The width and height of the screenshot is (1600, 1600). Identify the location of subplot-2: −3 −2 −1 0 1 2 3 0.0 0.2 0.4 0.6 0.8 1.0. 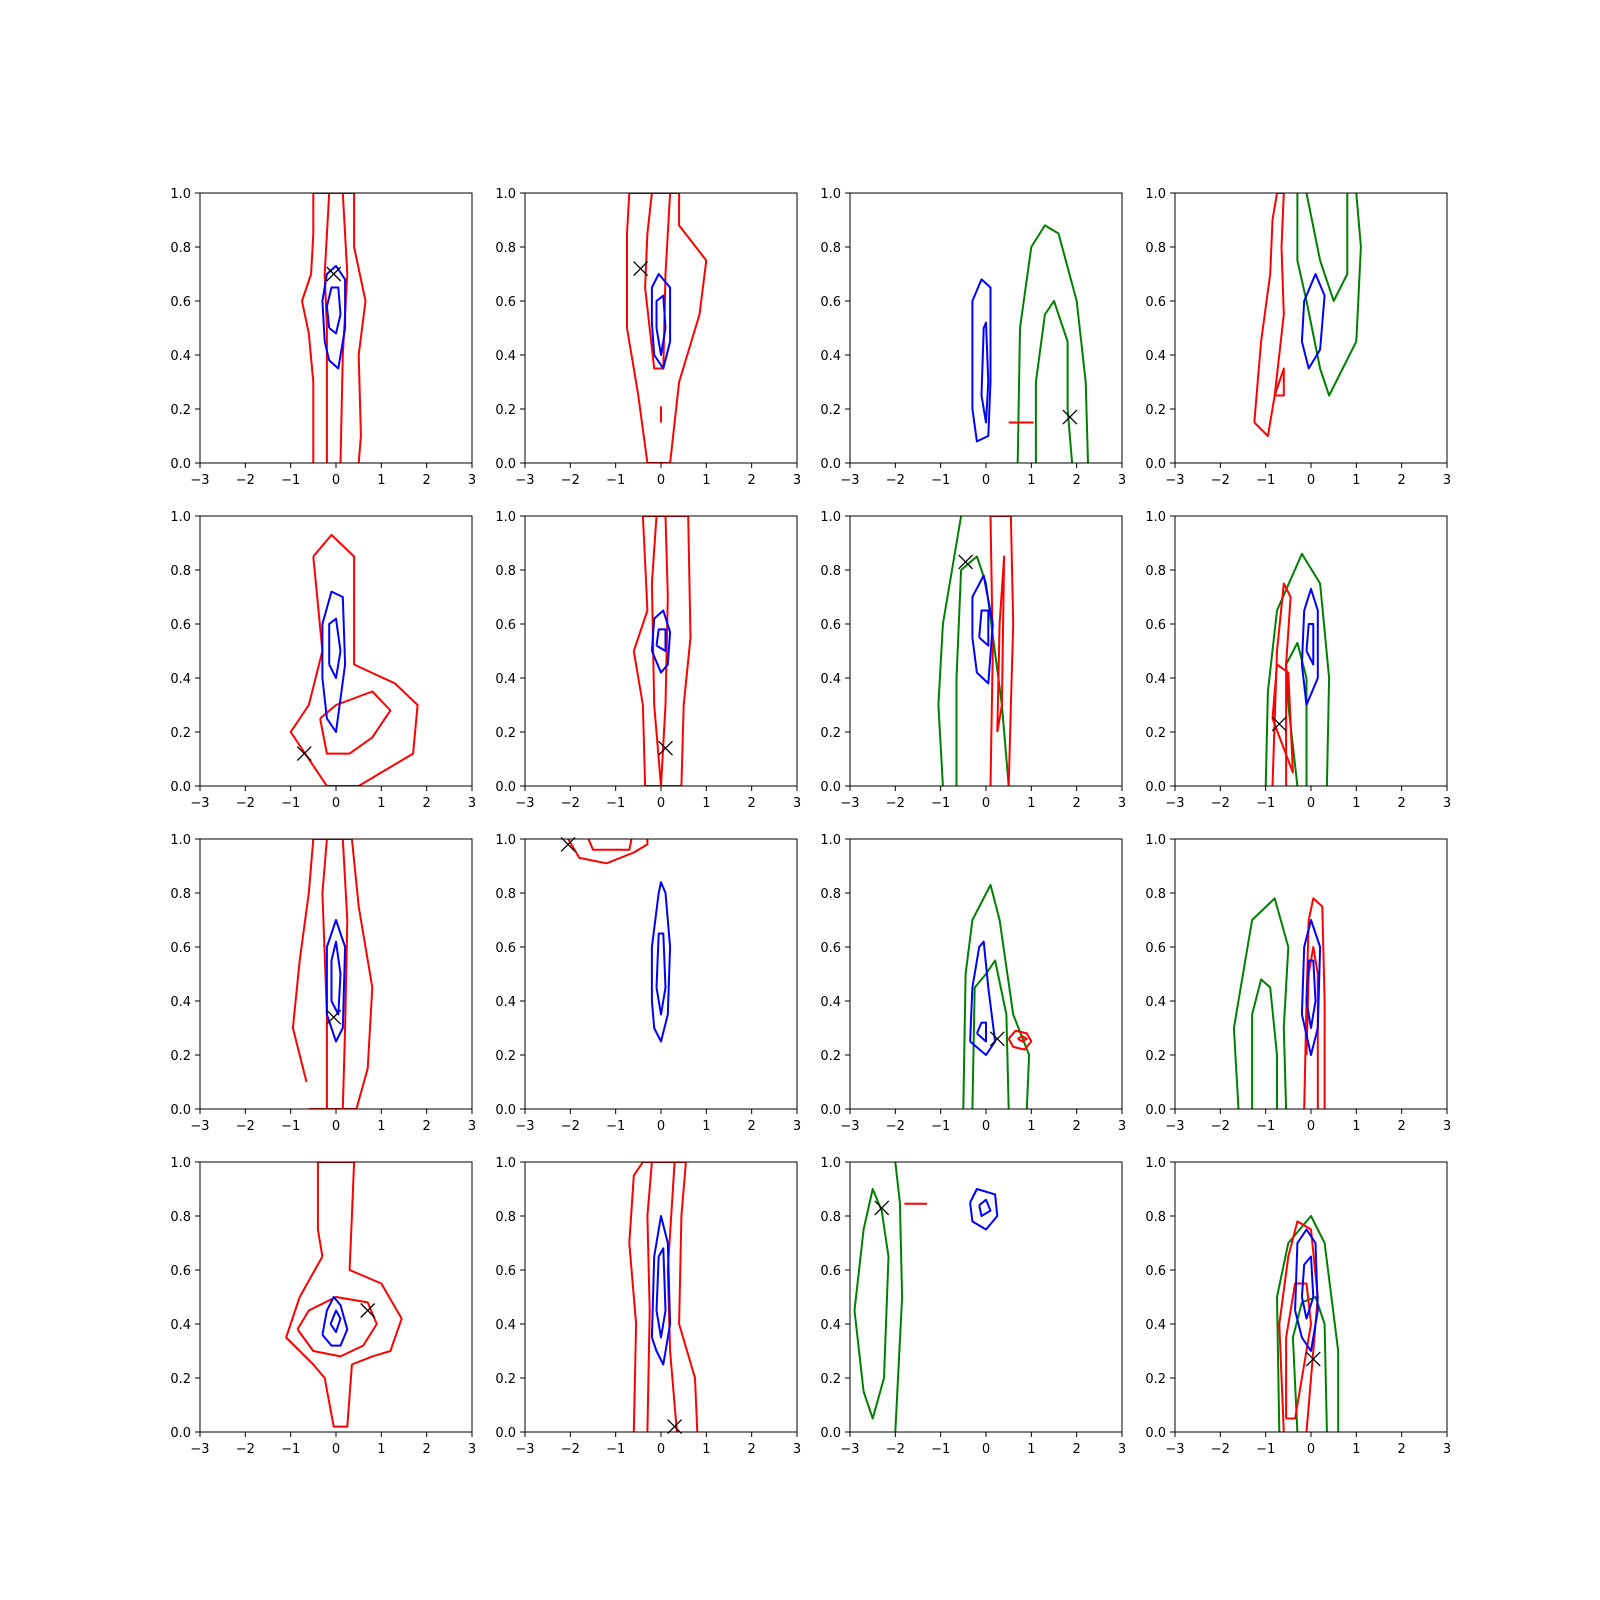
(648, 337).